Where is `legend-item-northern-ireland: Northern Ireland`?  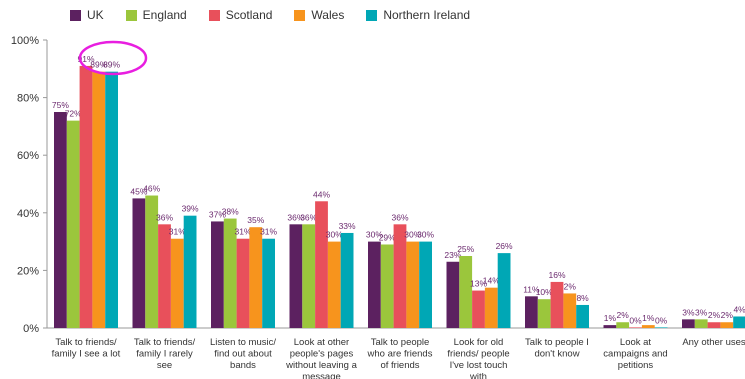 legend-item-northern-ireland: Northern Ireland is located at coordinates (418, 15).